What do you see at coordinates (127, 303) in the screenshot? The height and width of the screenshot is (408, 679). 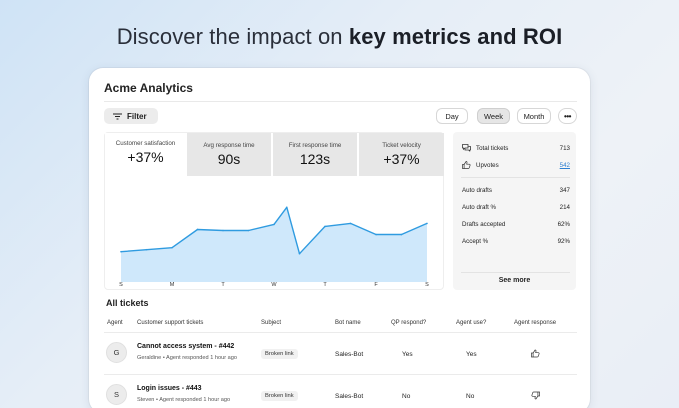 I see `all-tickets-title: All tickets` at bounding box center [127, 303].